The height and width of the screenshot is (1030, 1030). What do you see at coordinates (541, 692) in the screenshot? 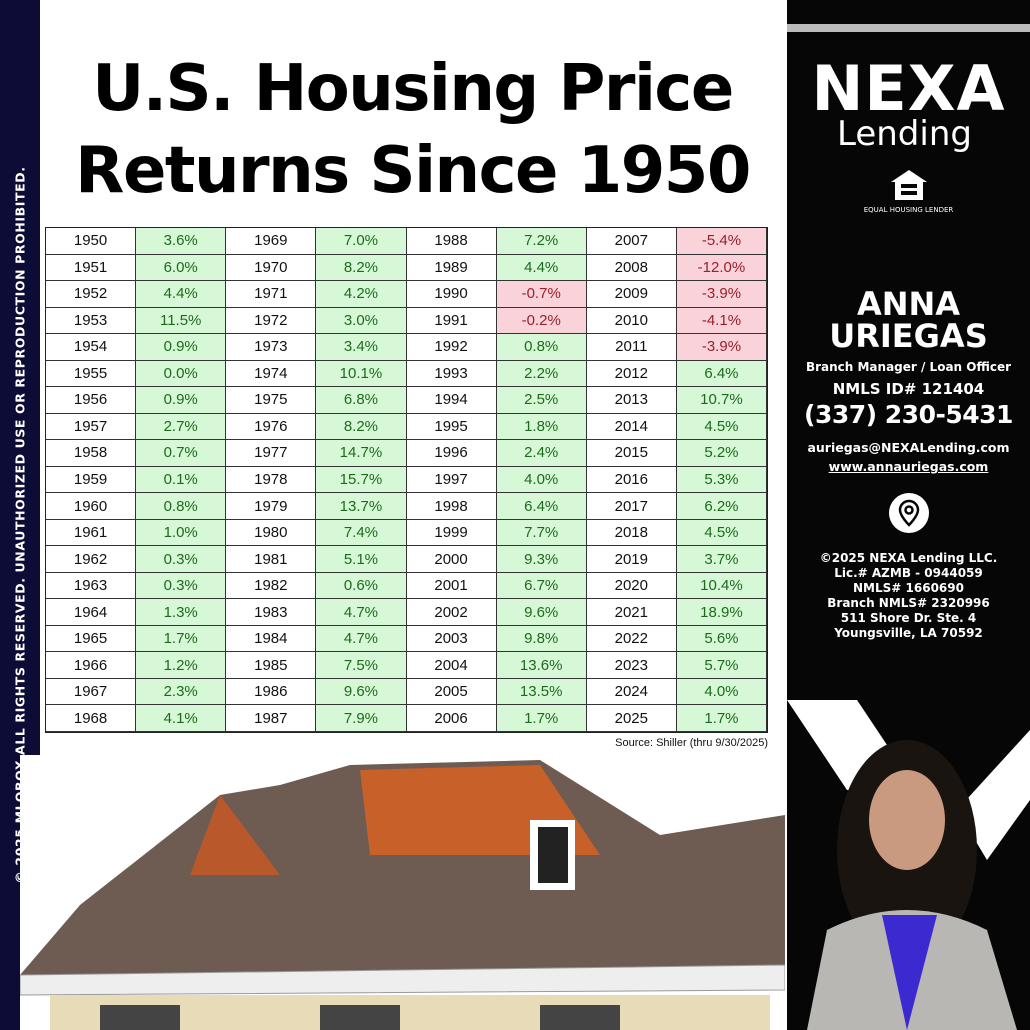
I see `return-cell: 13.5%` at bounding box center [541, 692].